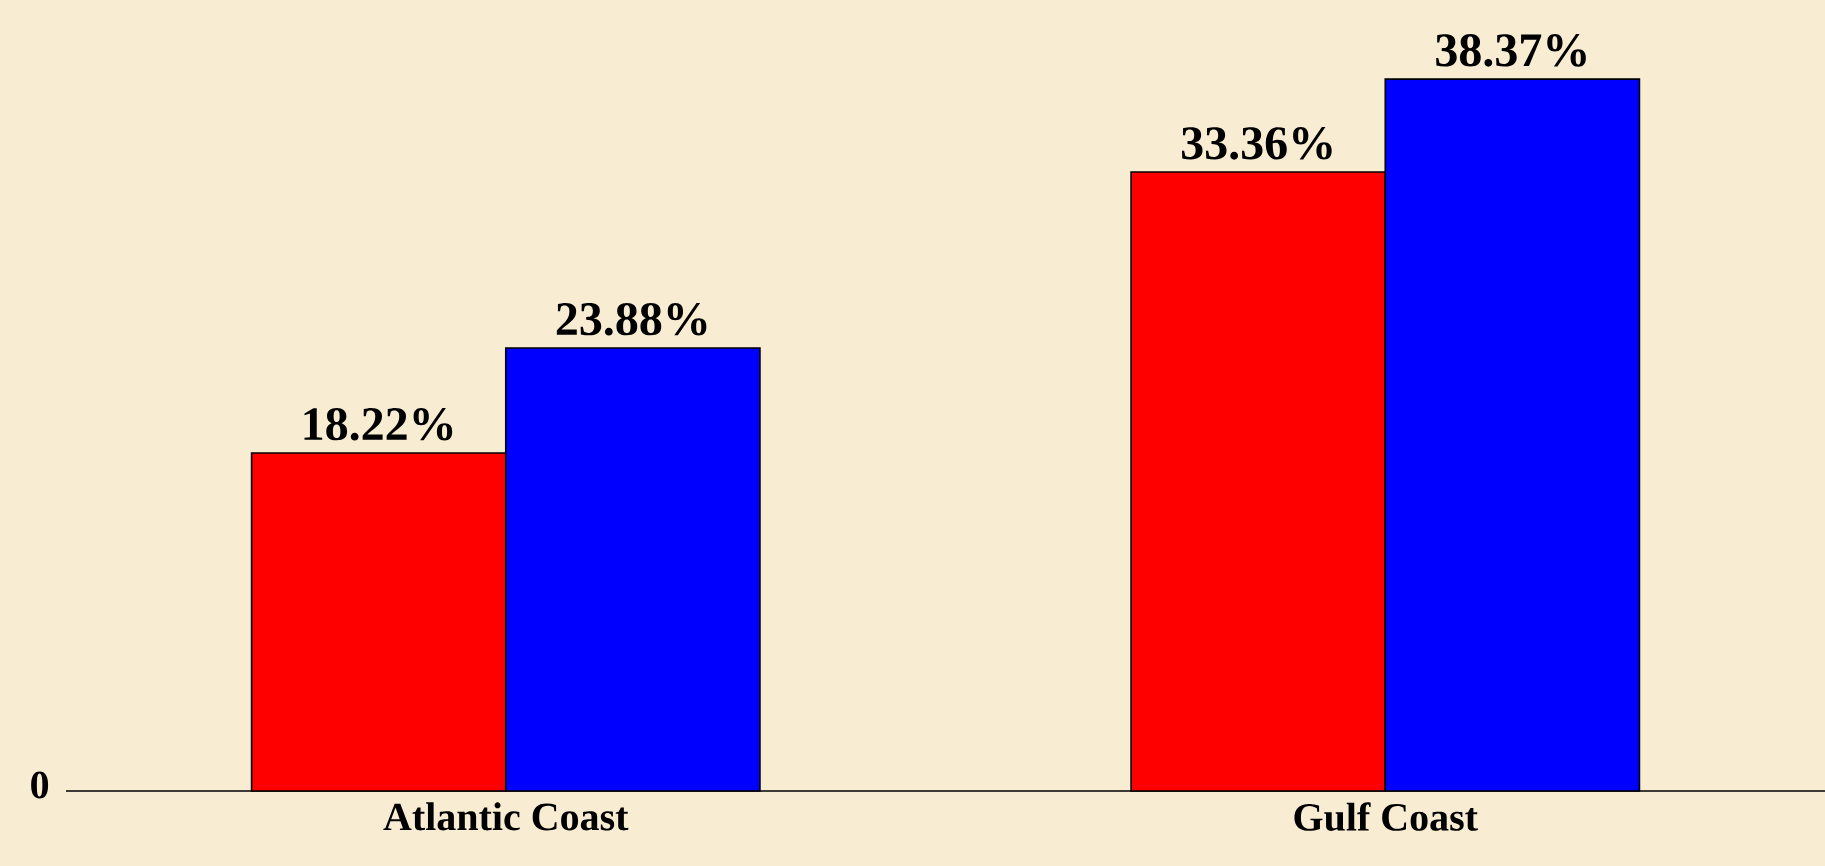 The height and width of the screenshot is (866, 1825). What do you see at coordinates (1386, 816) in the screenshot?
I see `x-tick-label: Gulf Coast` at bounding box center [1386, 816].